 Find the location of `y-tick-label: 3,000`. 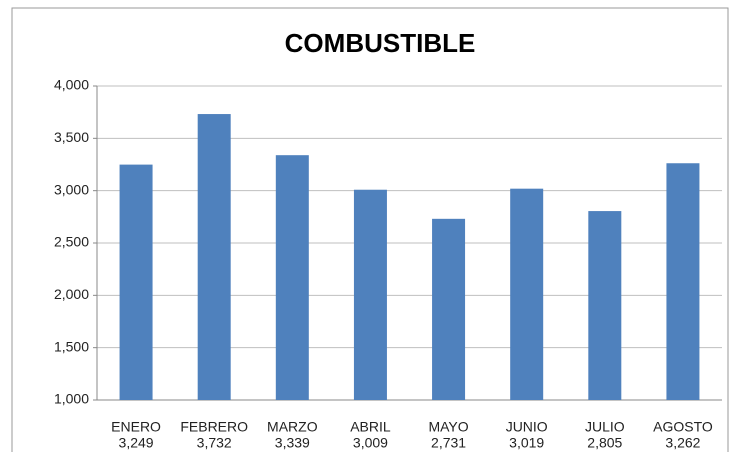

y-tick-label: 3,000 is located at coordinates (71, 189).